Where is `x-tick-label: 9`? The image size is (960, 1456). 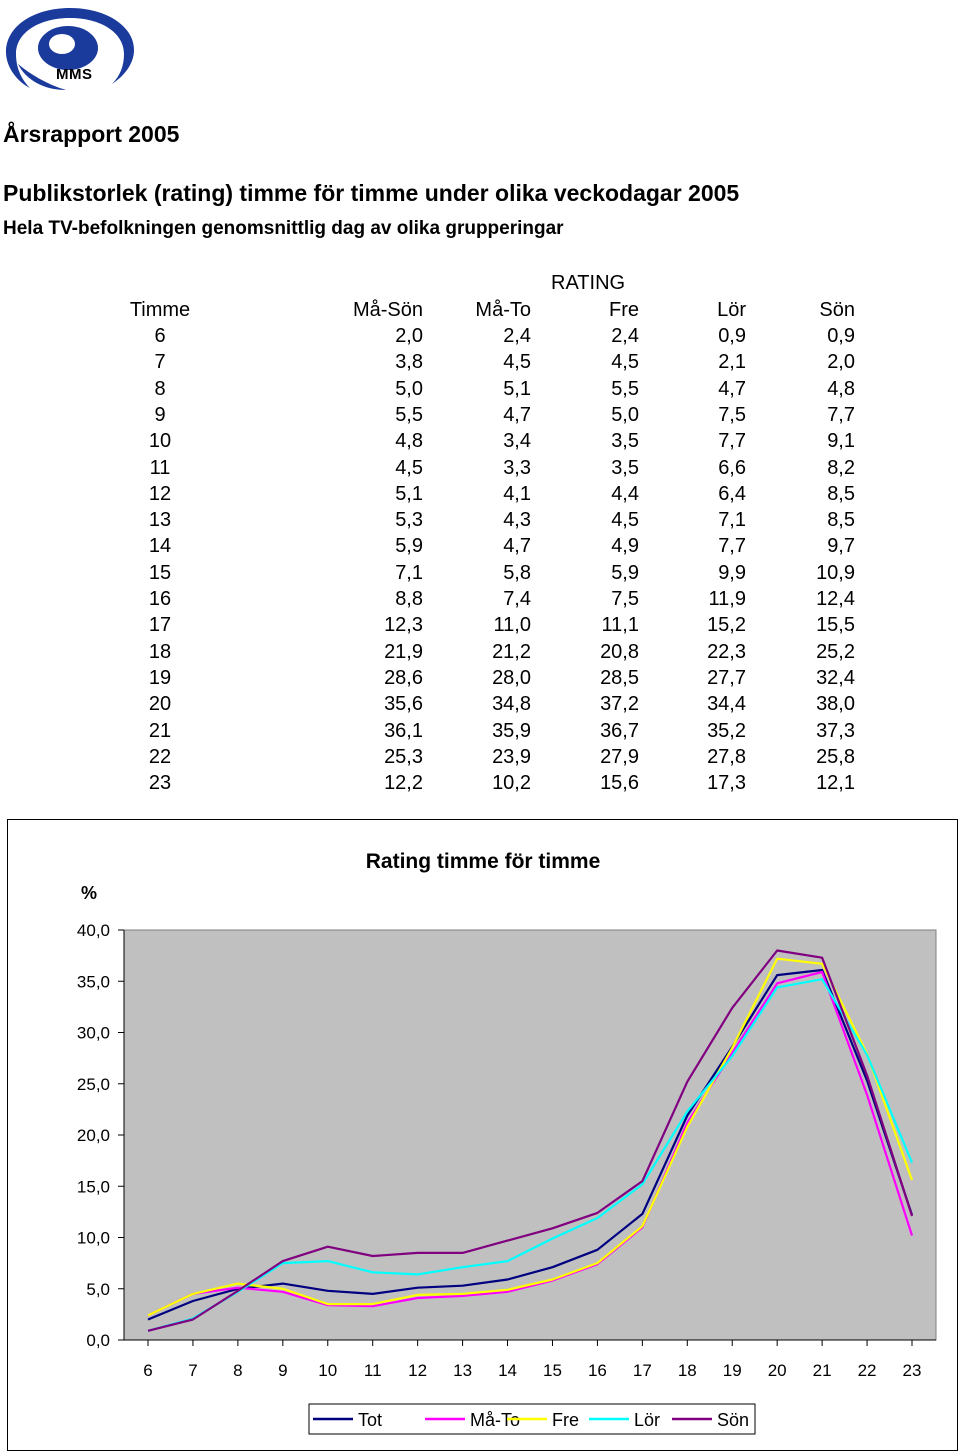
x-tick-label: 9 is located at coordinates (282, 1370).